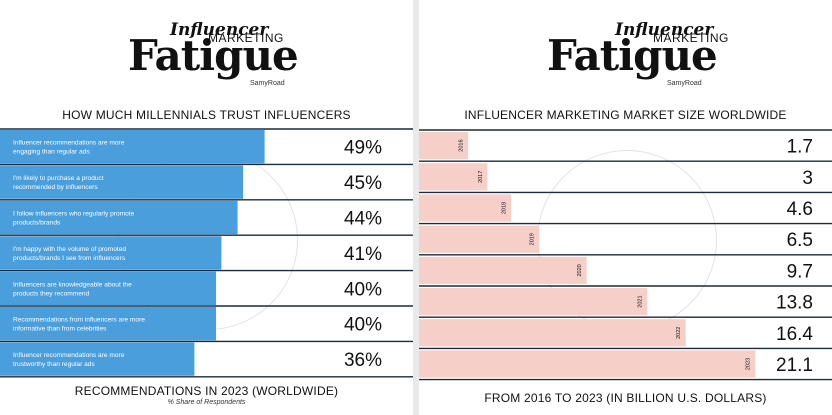 The height and width of the screenshot is (415, 832). What do you see at coordinates (800, 271) in the screenshot?
I see `market-value-label: 9.7` at bounding box center [800, 271].